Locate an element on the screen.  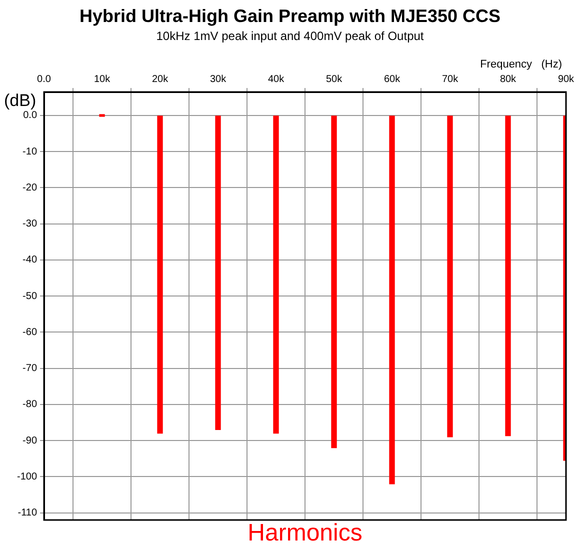
x-axis-title: Frequency (Hz) is located at coordinates (521, 64).